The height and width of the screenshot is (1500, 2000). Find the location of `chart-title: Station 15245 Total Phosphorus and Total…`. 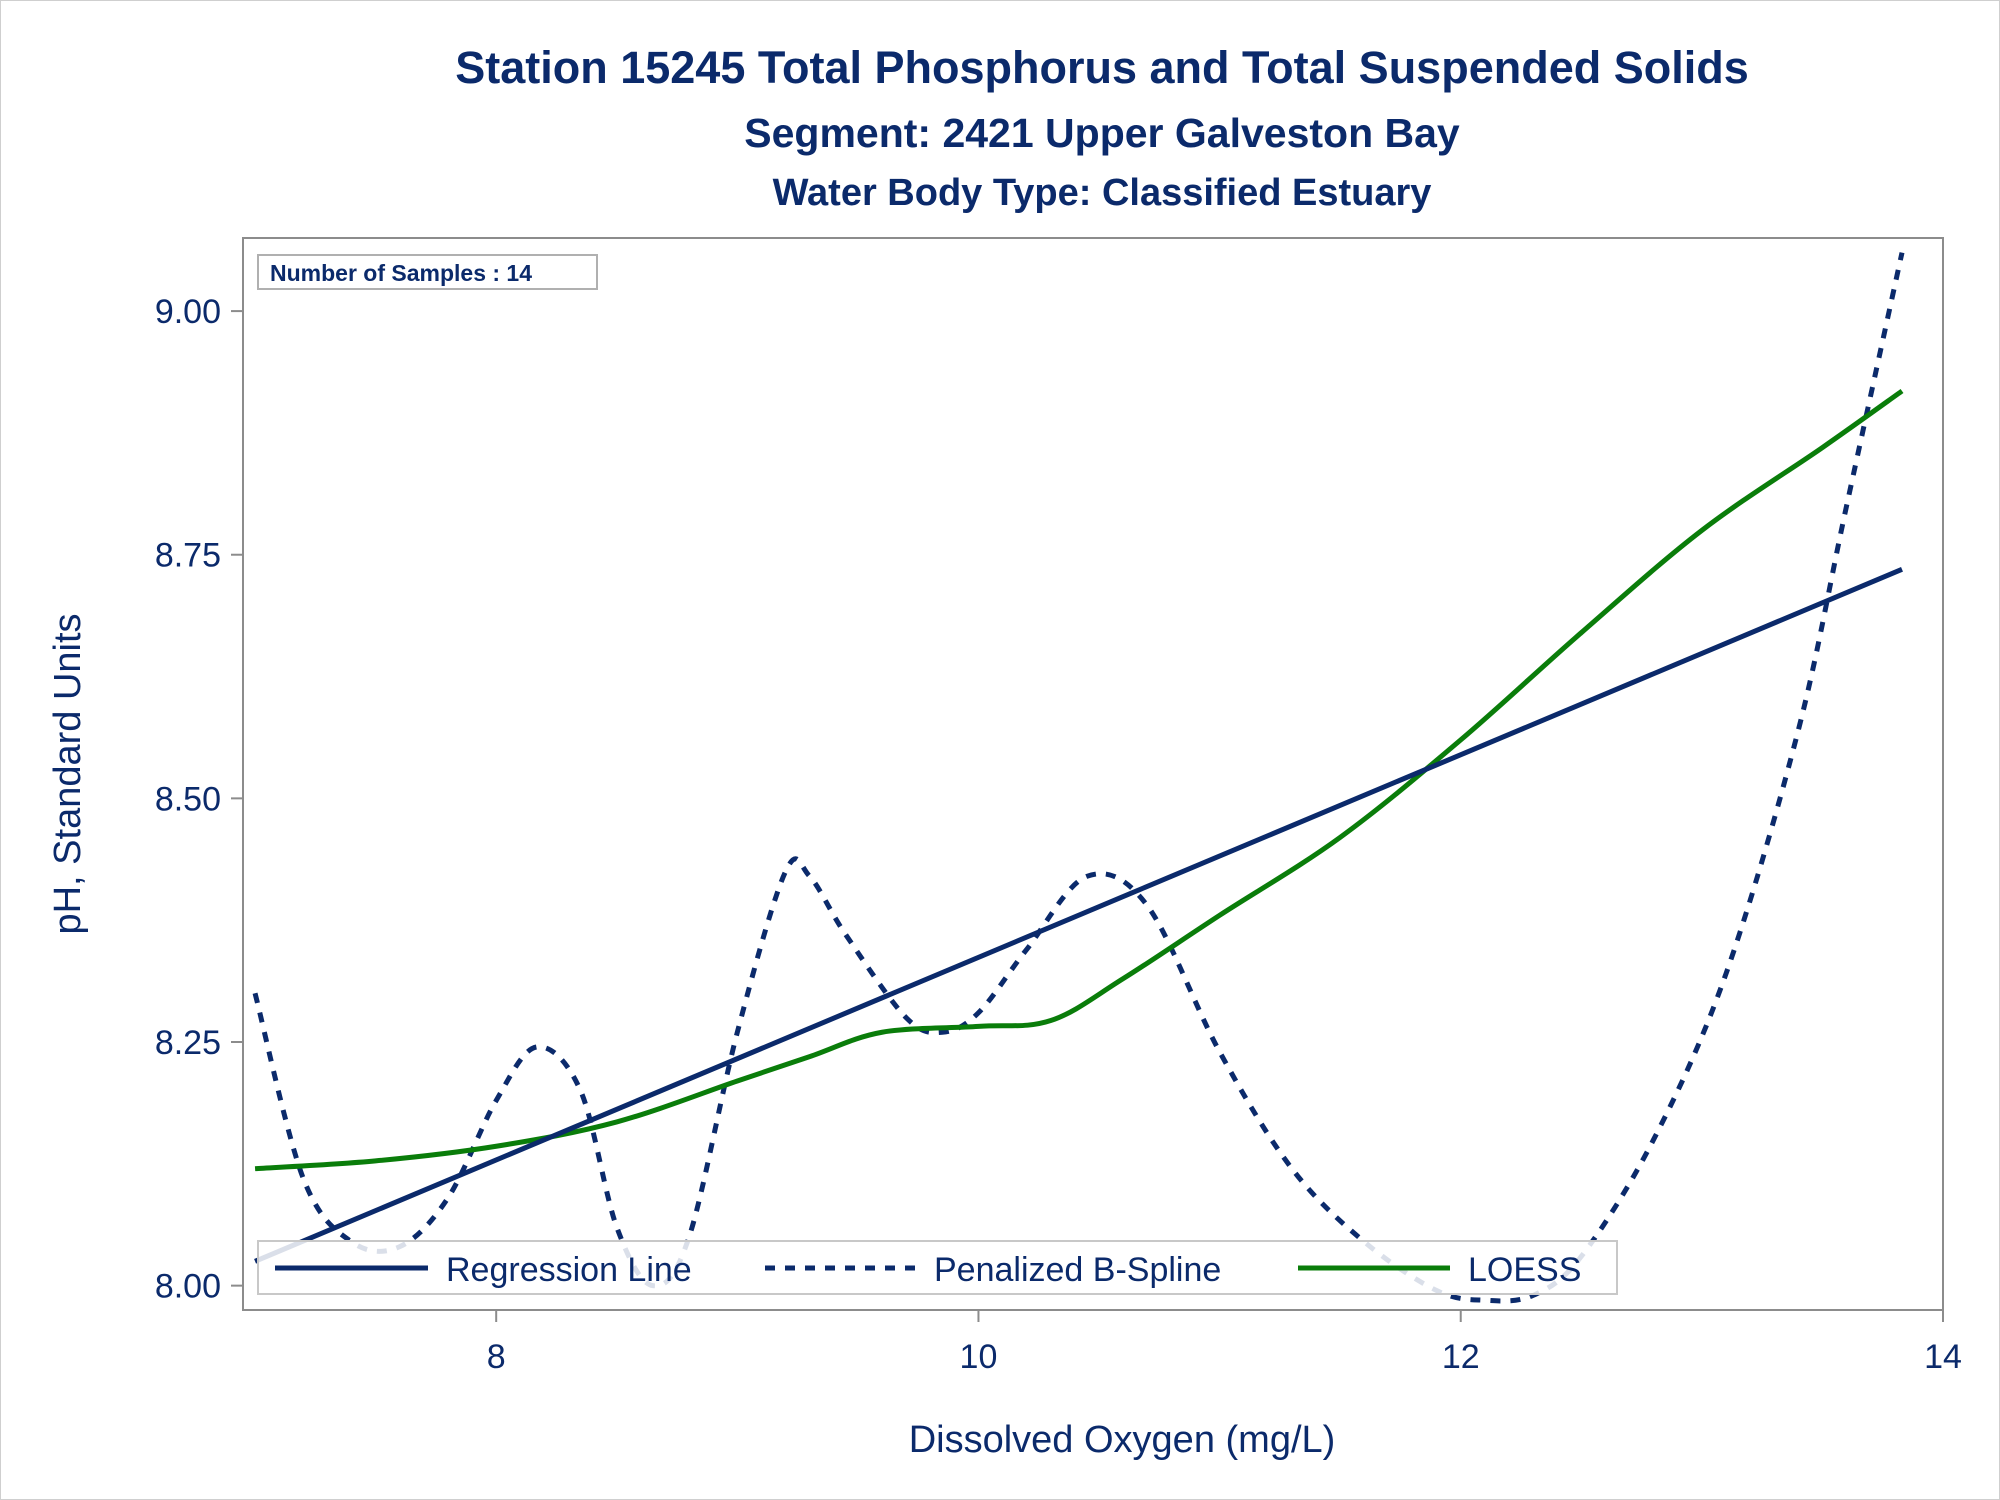

chart-title: Station 15245 Total Phosphorus and Total… is located at coordinates (1102, 67).